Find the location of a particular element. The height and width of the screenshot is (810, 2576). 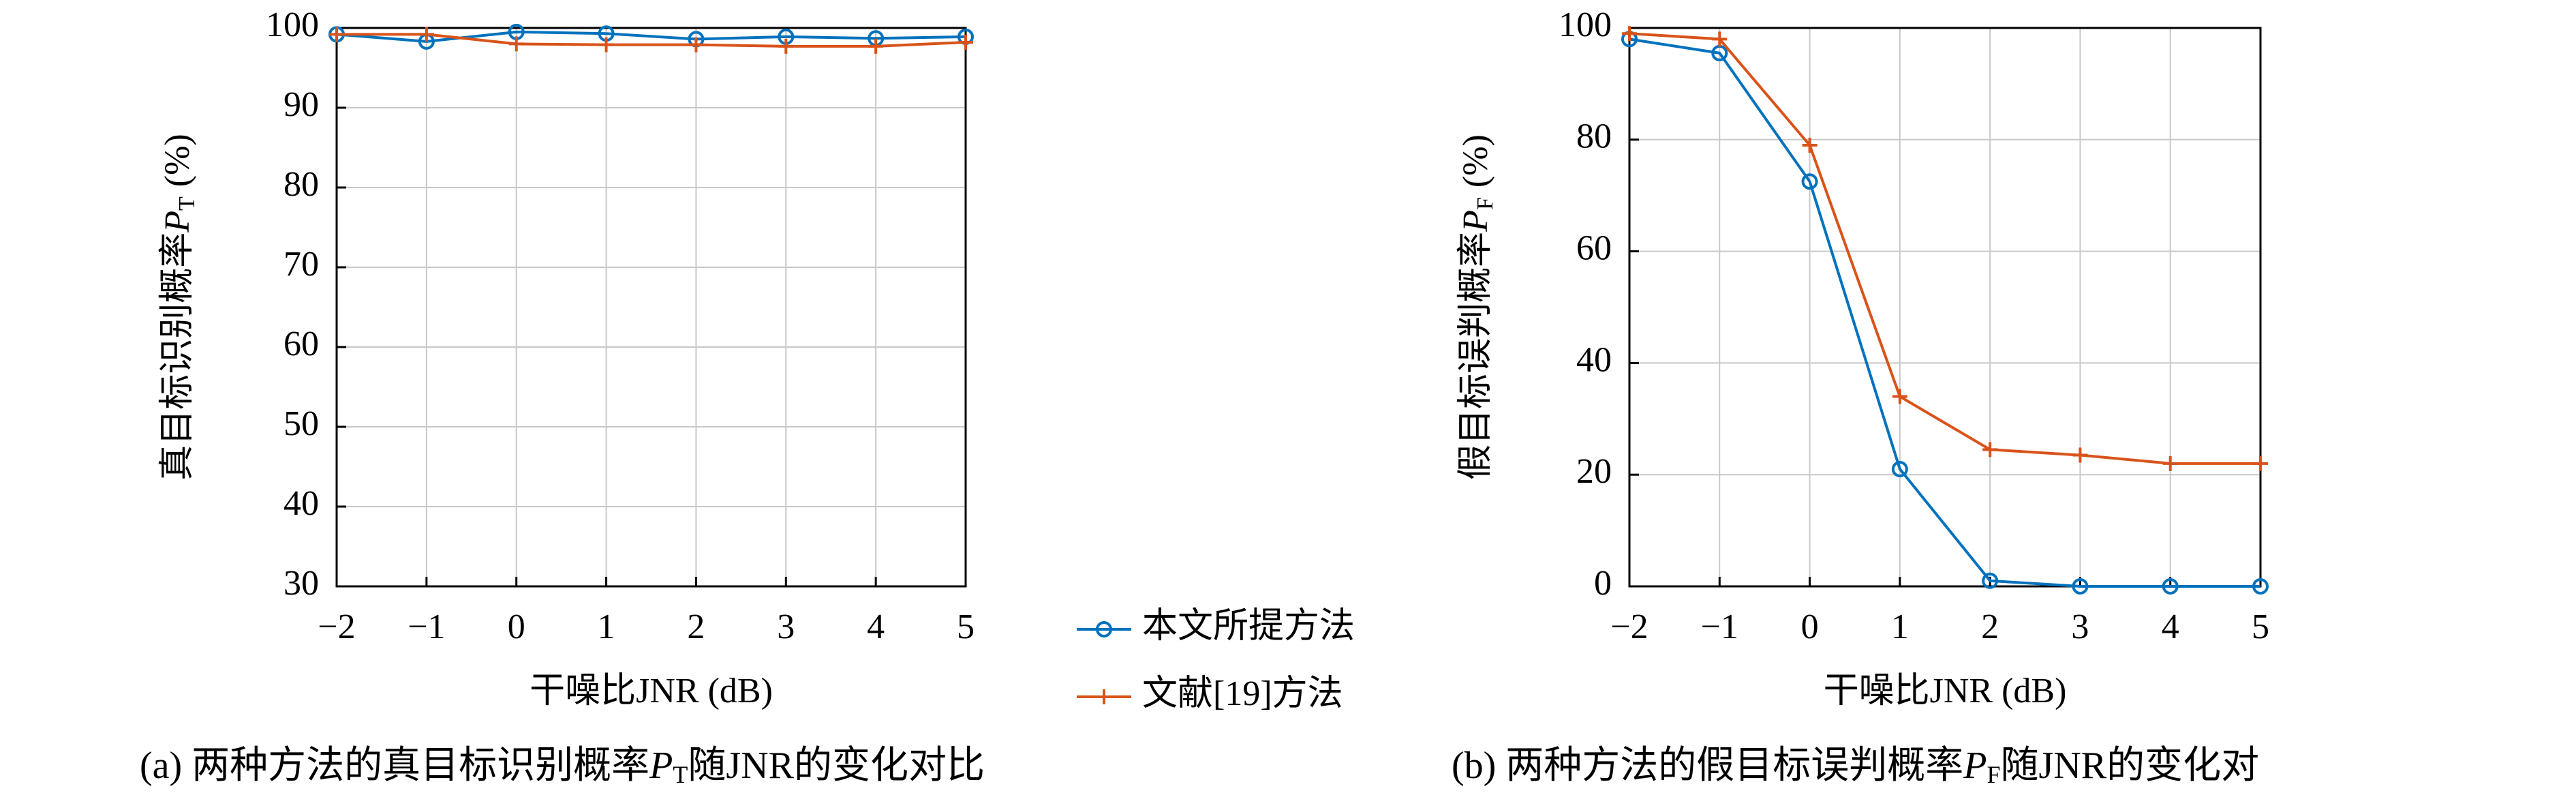

y-label-sub: T is located at coordinates (187, 203).